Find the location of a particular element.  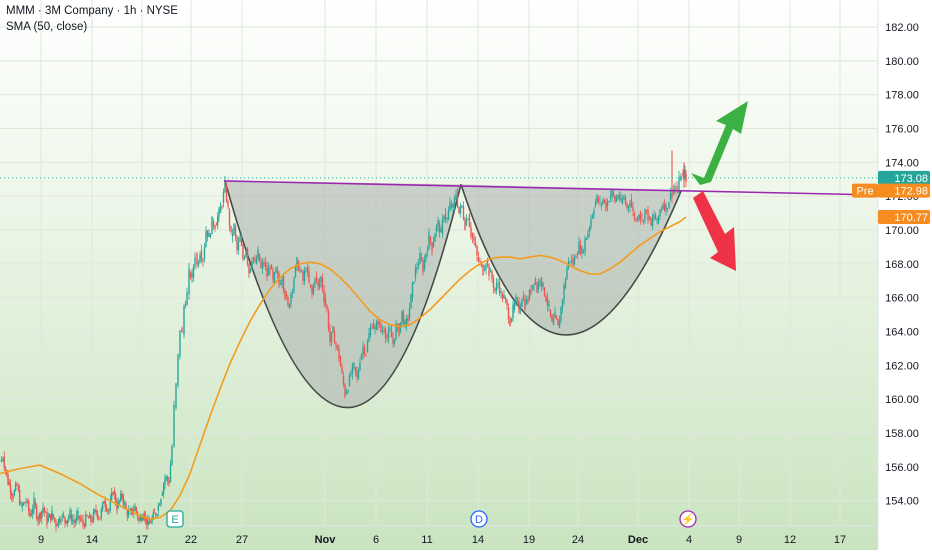

x-tick-label: 11 is located at coordinates (426, 540).